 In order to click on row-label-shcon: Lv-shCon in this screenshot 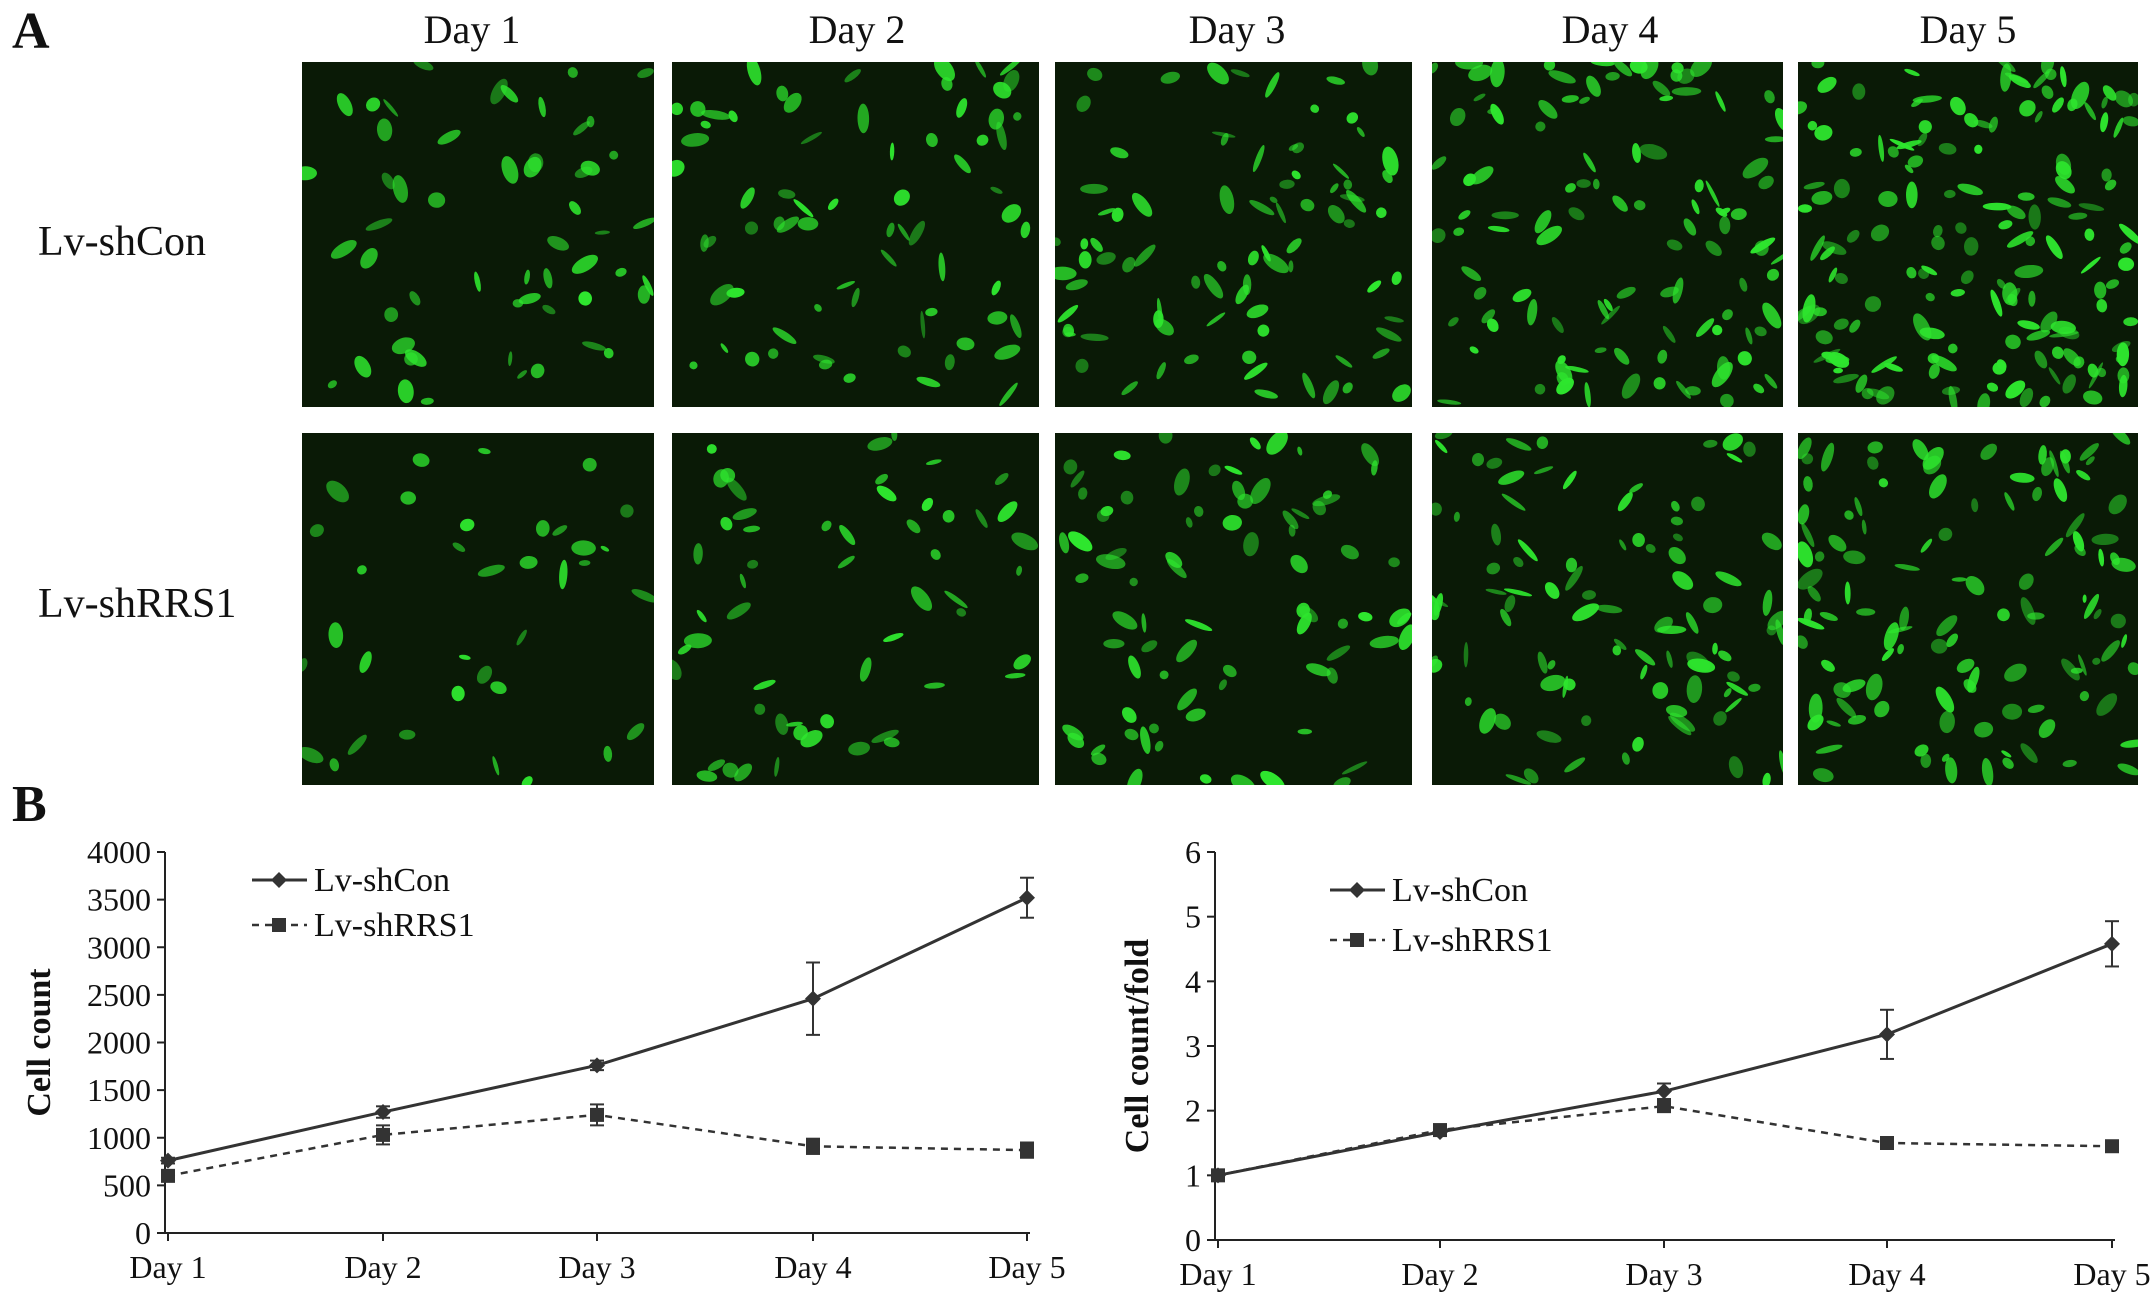, I will do `click(122, 242)`.